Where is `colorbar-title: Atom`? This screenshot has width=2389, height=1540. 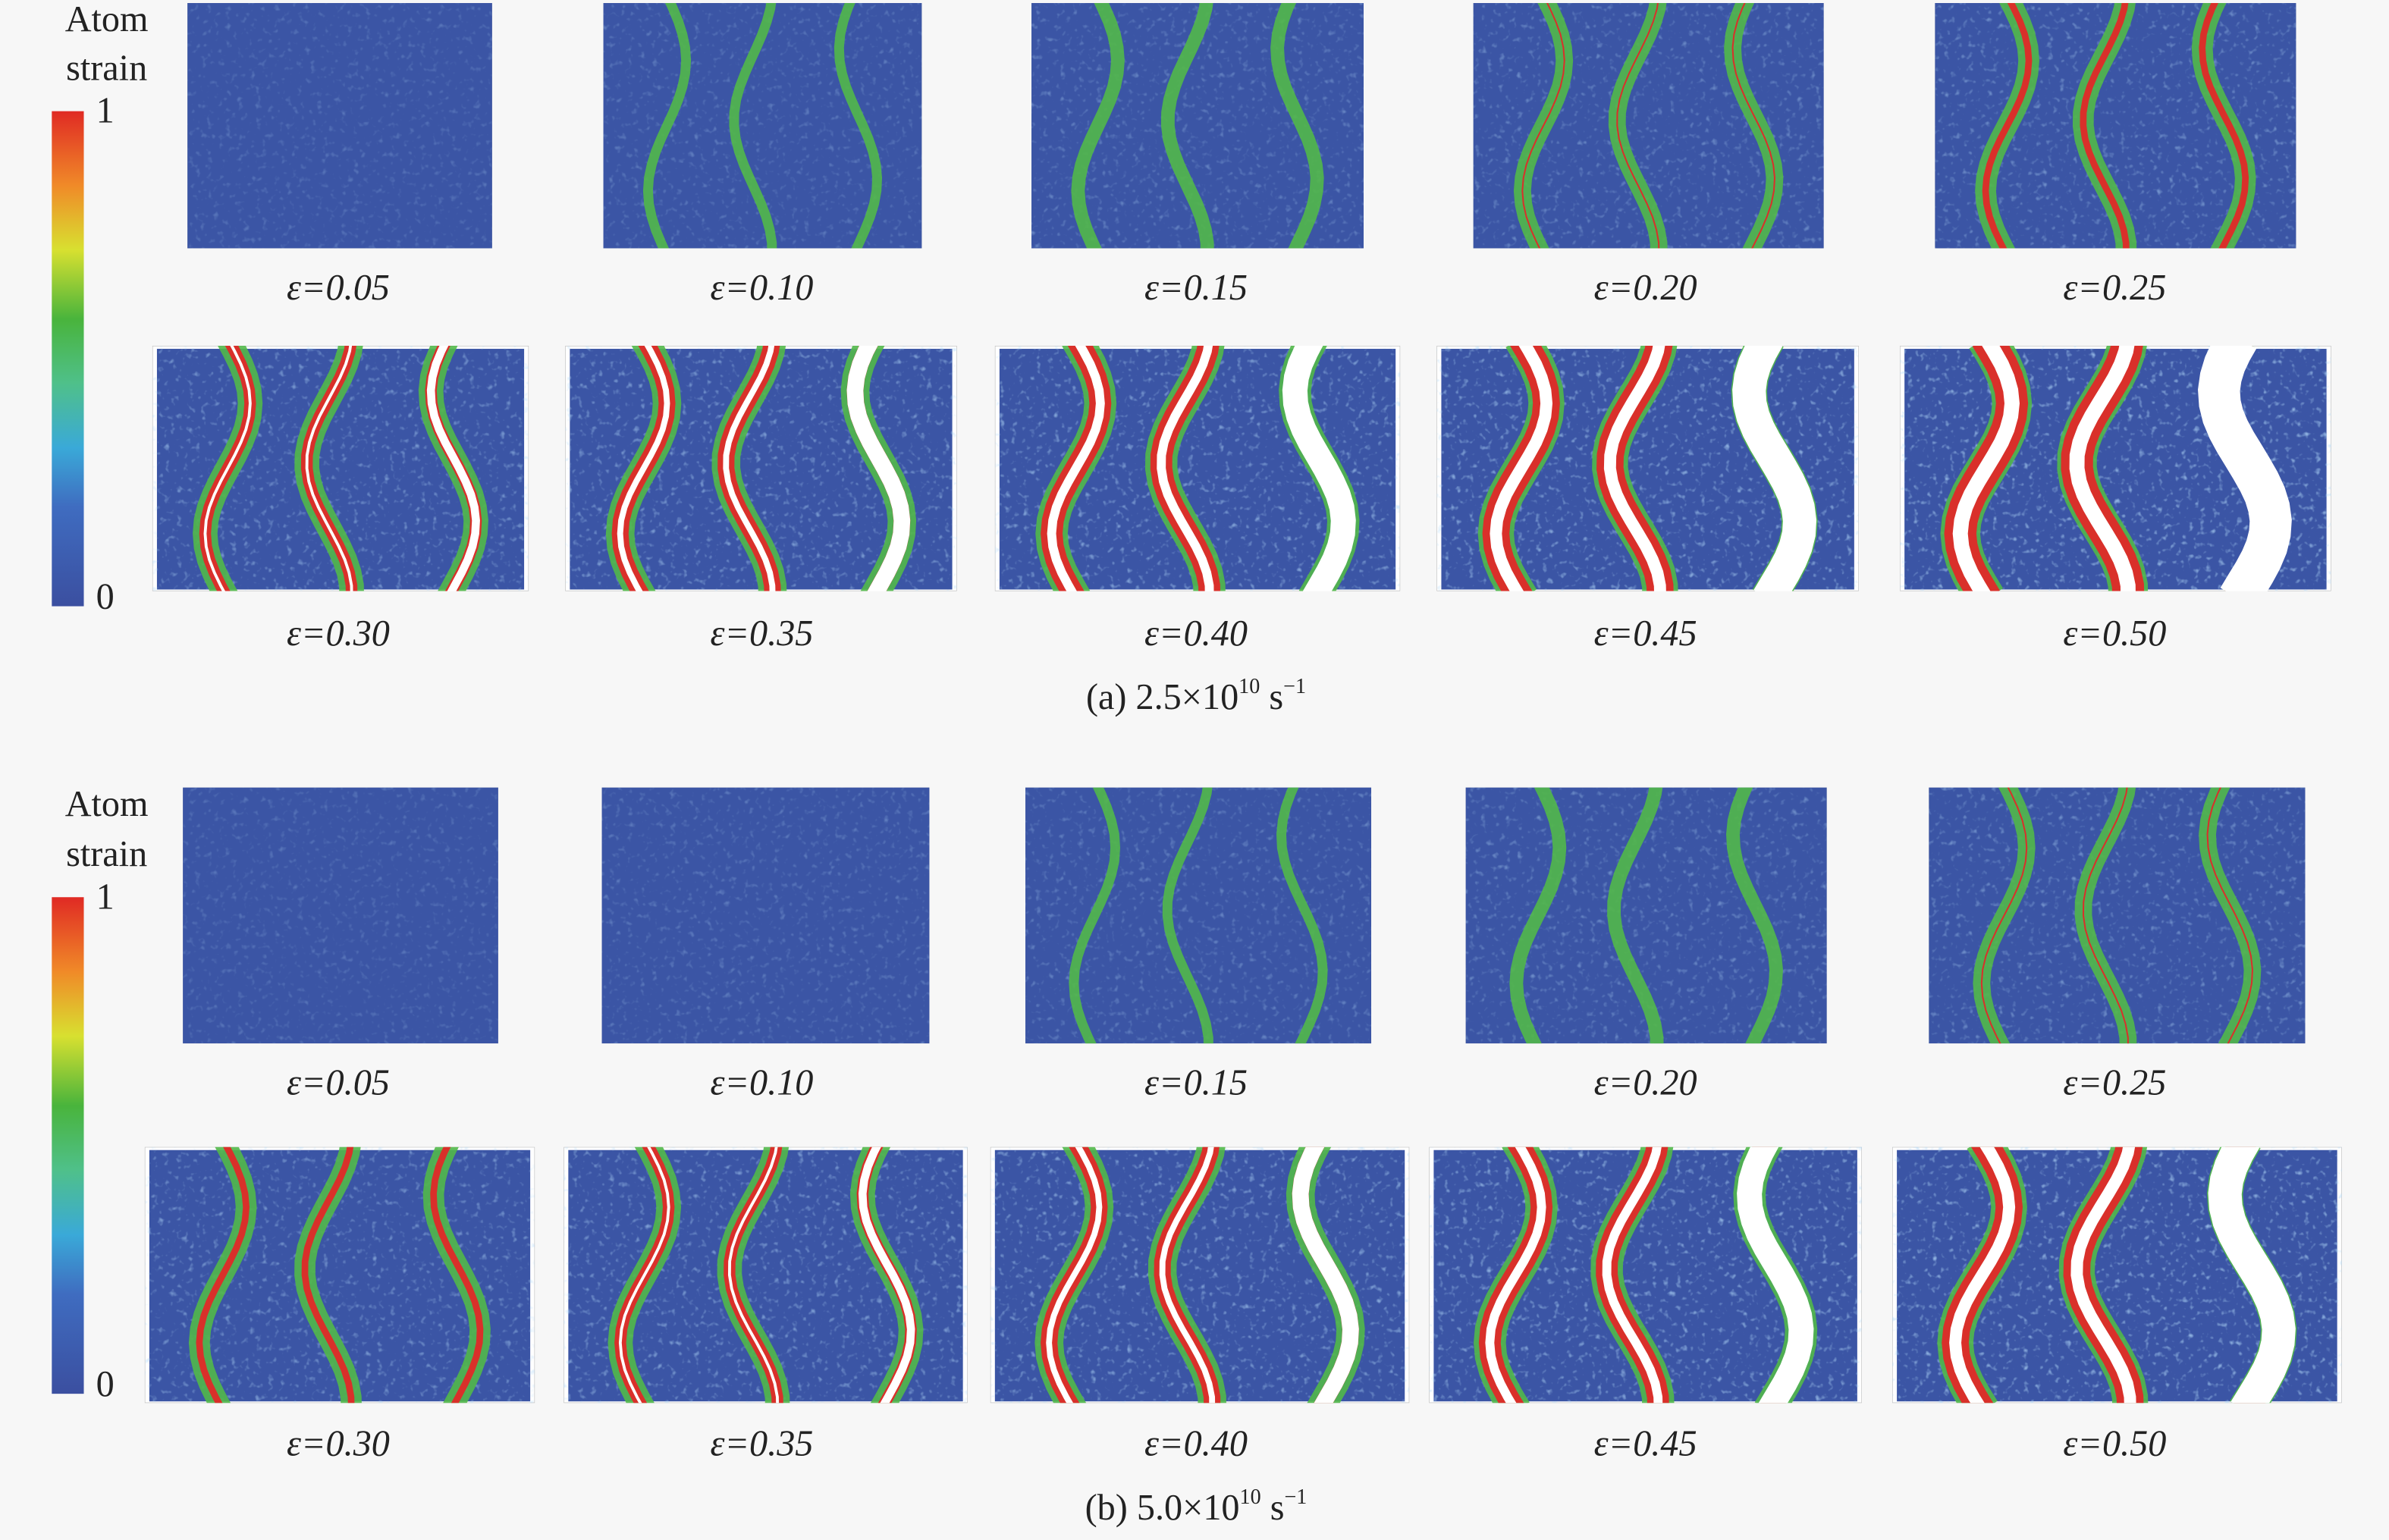
colorbar-title: Atom is located at coordinates (107, 804).